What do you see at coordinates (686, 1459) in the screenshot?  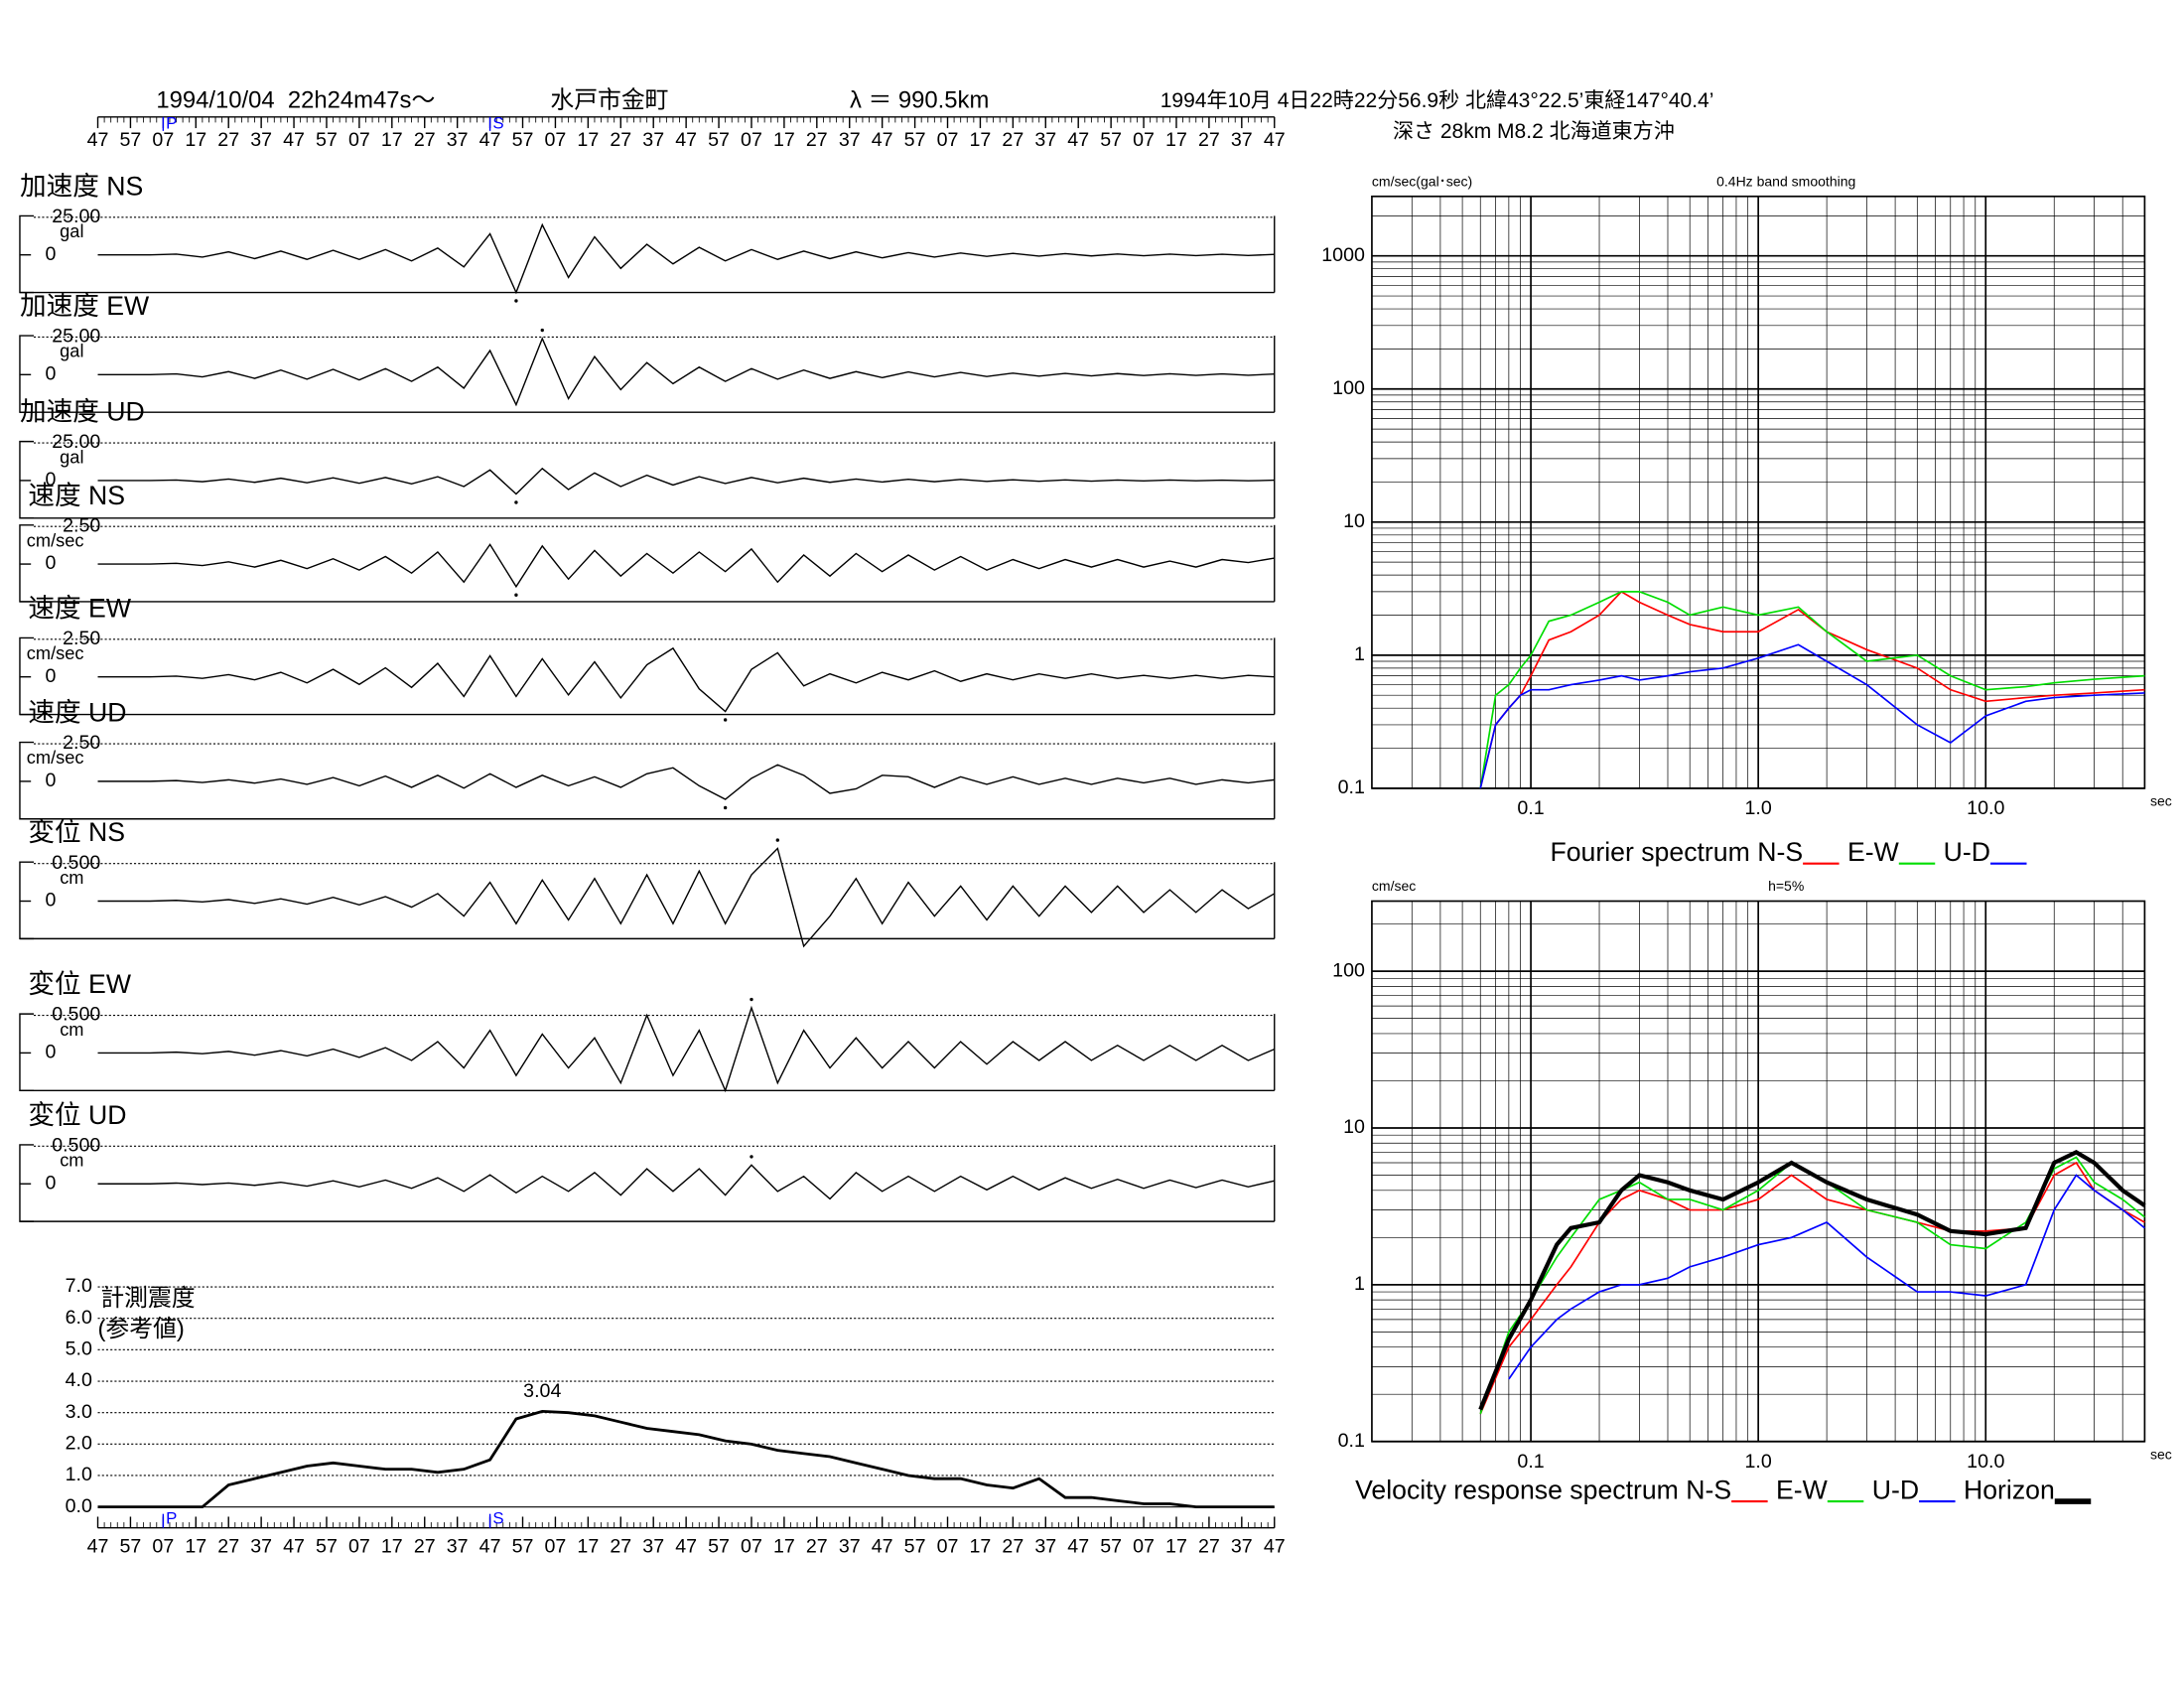 I see `intensity-line` at bounding box center [686, 1459].